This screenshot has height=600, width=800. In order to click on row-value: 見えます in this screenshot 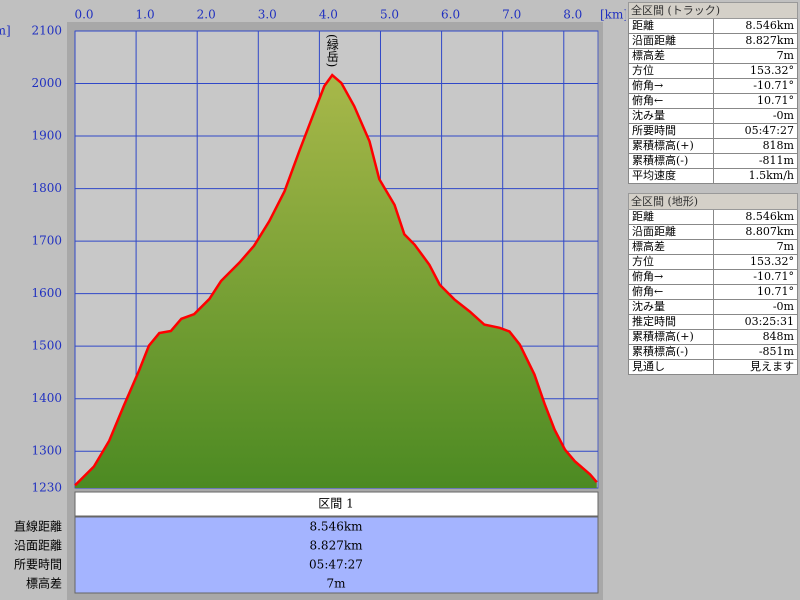, I will do `click(755, 367)`.